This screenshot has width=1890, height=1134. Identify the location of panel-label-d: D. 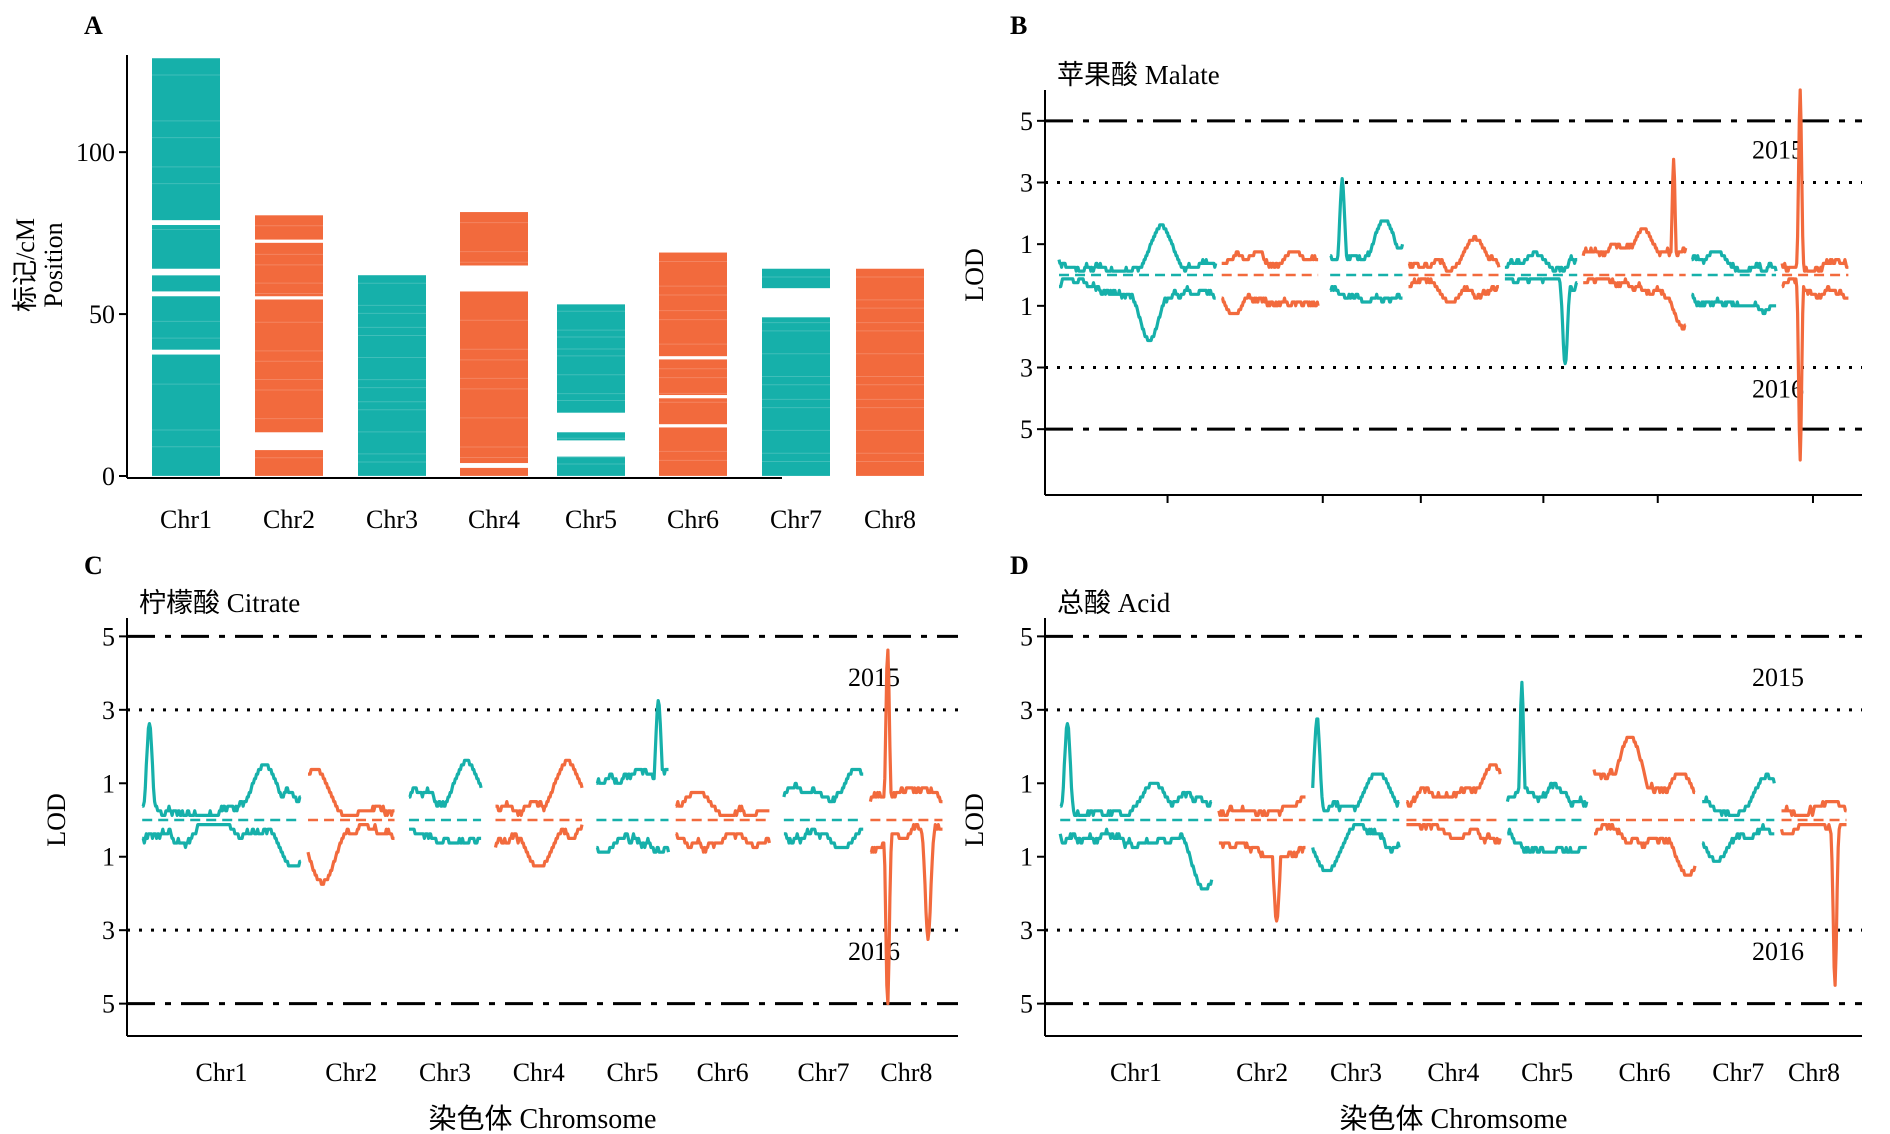
(1019, 565).